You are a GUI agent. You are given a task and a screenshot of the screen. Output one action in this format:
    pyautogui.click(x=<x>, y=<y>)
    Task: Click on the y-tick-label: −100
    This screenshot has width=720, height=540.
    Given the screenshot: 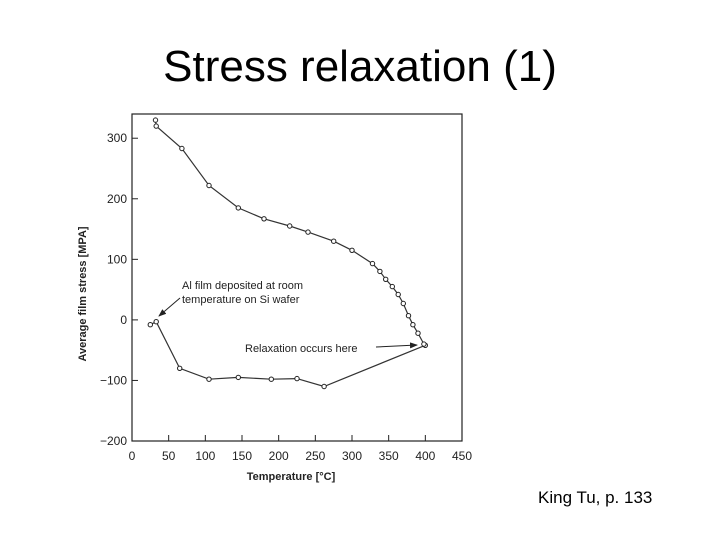 What is the action you would take?
    pyautogui.click(x=113, y=380)
    